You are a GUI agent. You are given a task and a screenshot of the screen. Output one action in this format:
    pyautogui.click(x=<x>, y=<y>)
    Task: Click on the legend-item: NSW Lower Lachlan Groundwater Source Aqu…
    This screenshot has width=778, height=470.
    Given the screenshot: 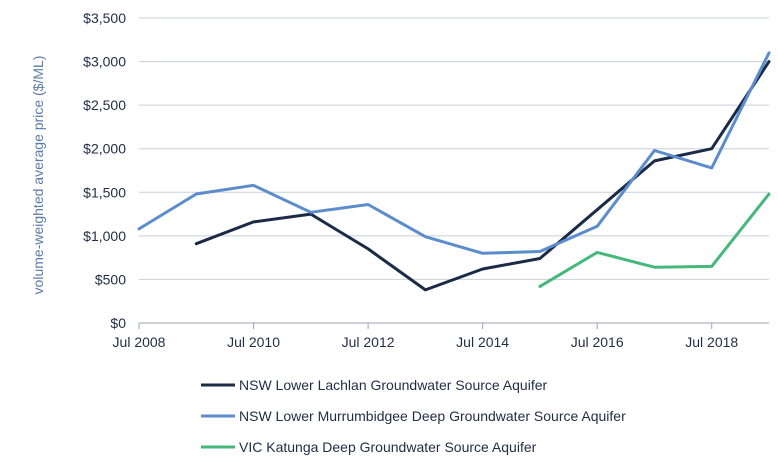 What is the action you would take?
    pyautogui.click(x=374, y=385)
    